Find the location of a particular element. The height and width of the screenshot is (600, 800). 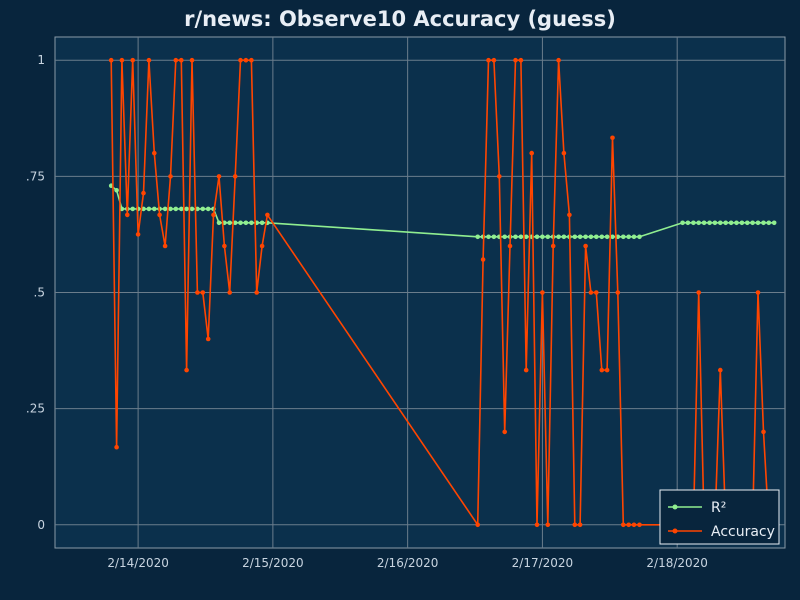

y-tick-label: .5 is located at coordinates (39, 293).